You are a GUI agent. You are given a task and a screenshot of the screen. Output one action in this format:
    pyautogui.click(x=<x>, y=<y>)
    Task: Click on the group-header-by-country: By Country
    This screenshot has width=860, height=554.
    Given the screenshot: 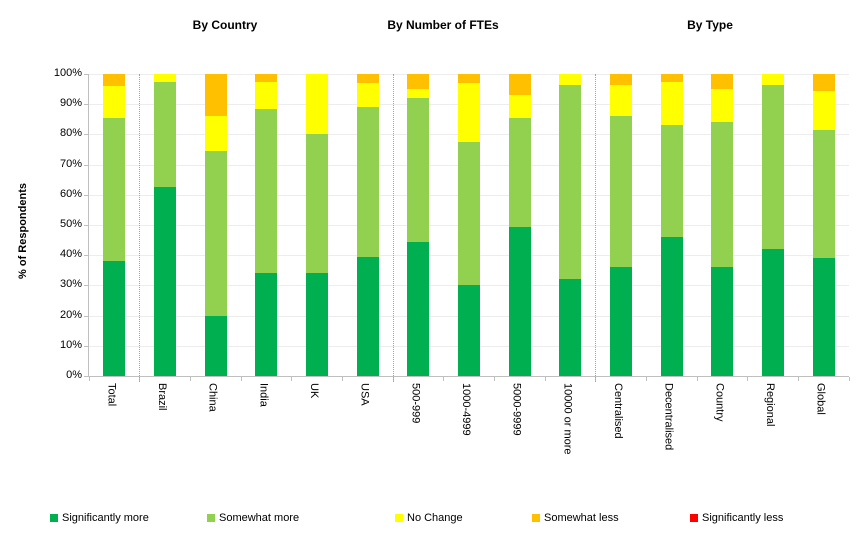 What is the action you would take?
    pyautogui.click(x=225, y=25)
    